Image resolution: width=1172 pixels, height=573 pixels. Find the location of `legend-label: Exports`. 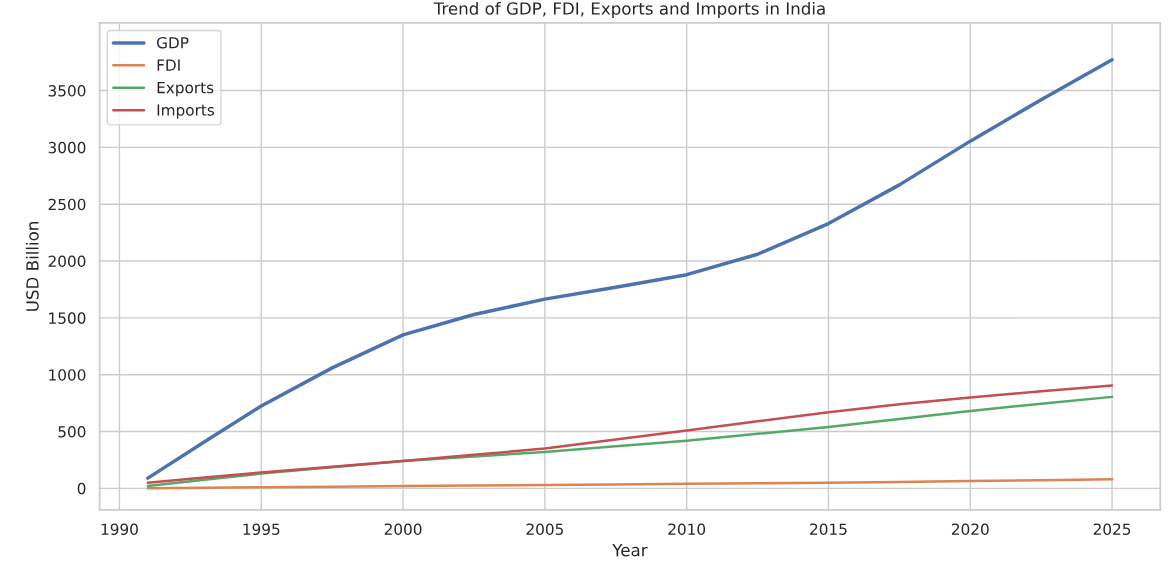

legend-label: Exports is located at coordinates (185, 89).